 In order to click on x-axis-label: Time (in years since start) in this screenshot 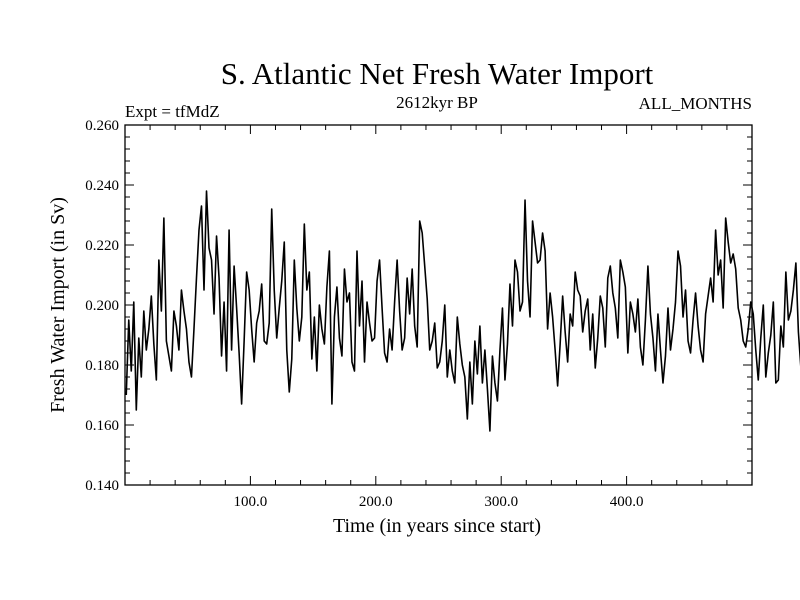, I will do `click(437, 526)`.